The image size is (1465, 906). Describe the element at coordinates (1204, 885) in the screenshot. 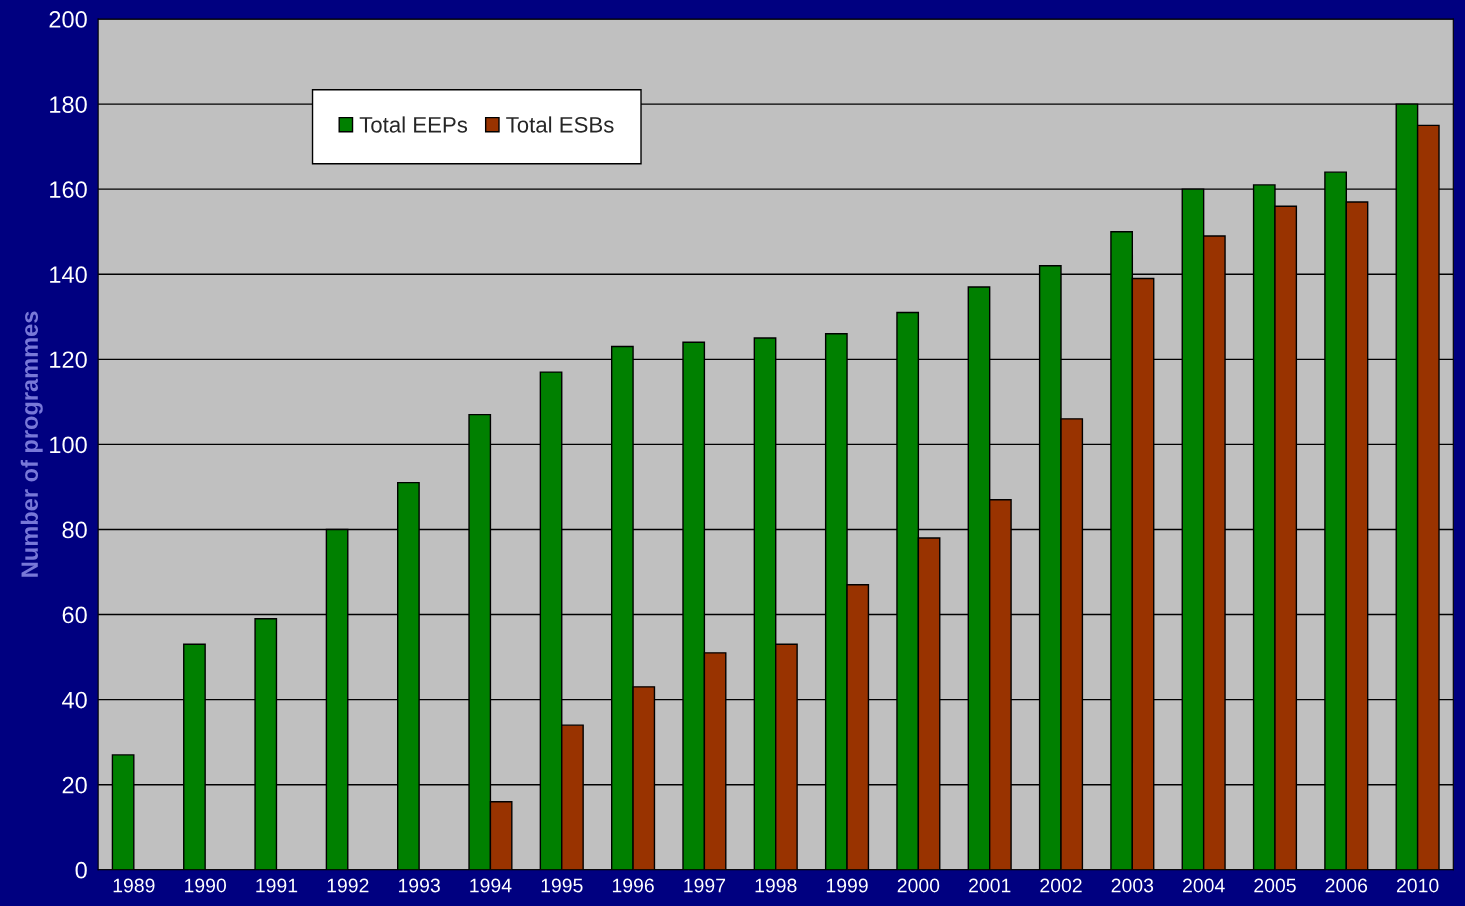

I see `x-tick-label: 2004` at that location.